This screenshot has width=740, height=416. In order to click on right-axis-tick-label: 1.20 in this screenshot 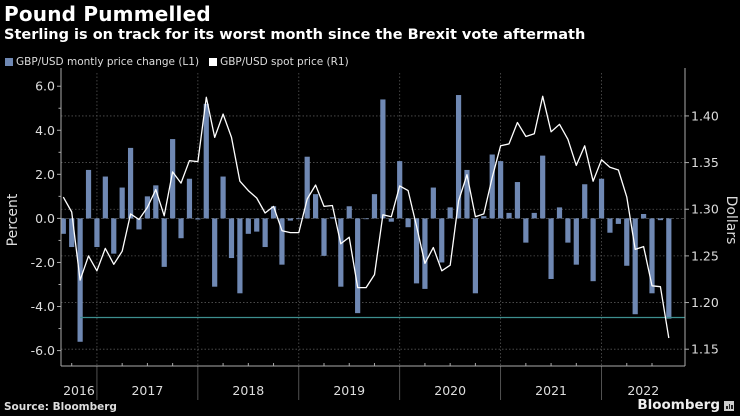, I will do `click(705, 302)`.